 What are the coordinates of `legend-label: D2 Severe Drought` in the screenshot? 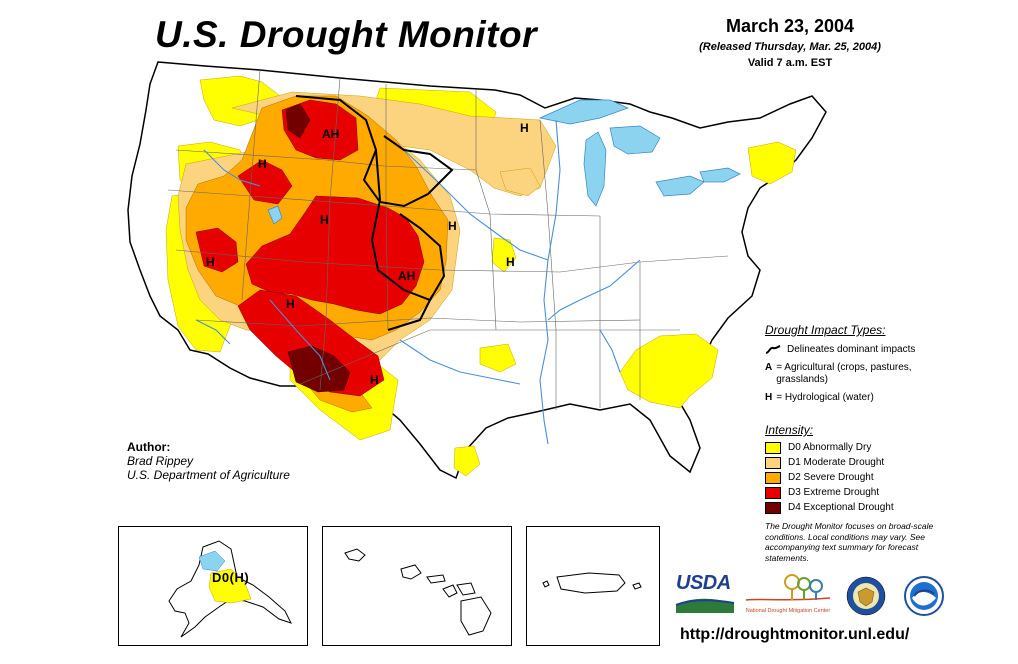 It's located at (831, 477).